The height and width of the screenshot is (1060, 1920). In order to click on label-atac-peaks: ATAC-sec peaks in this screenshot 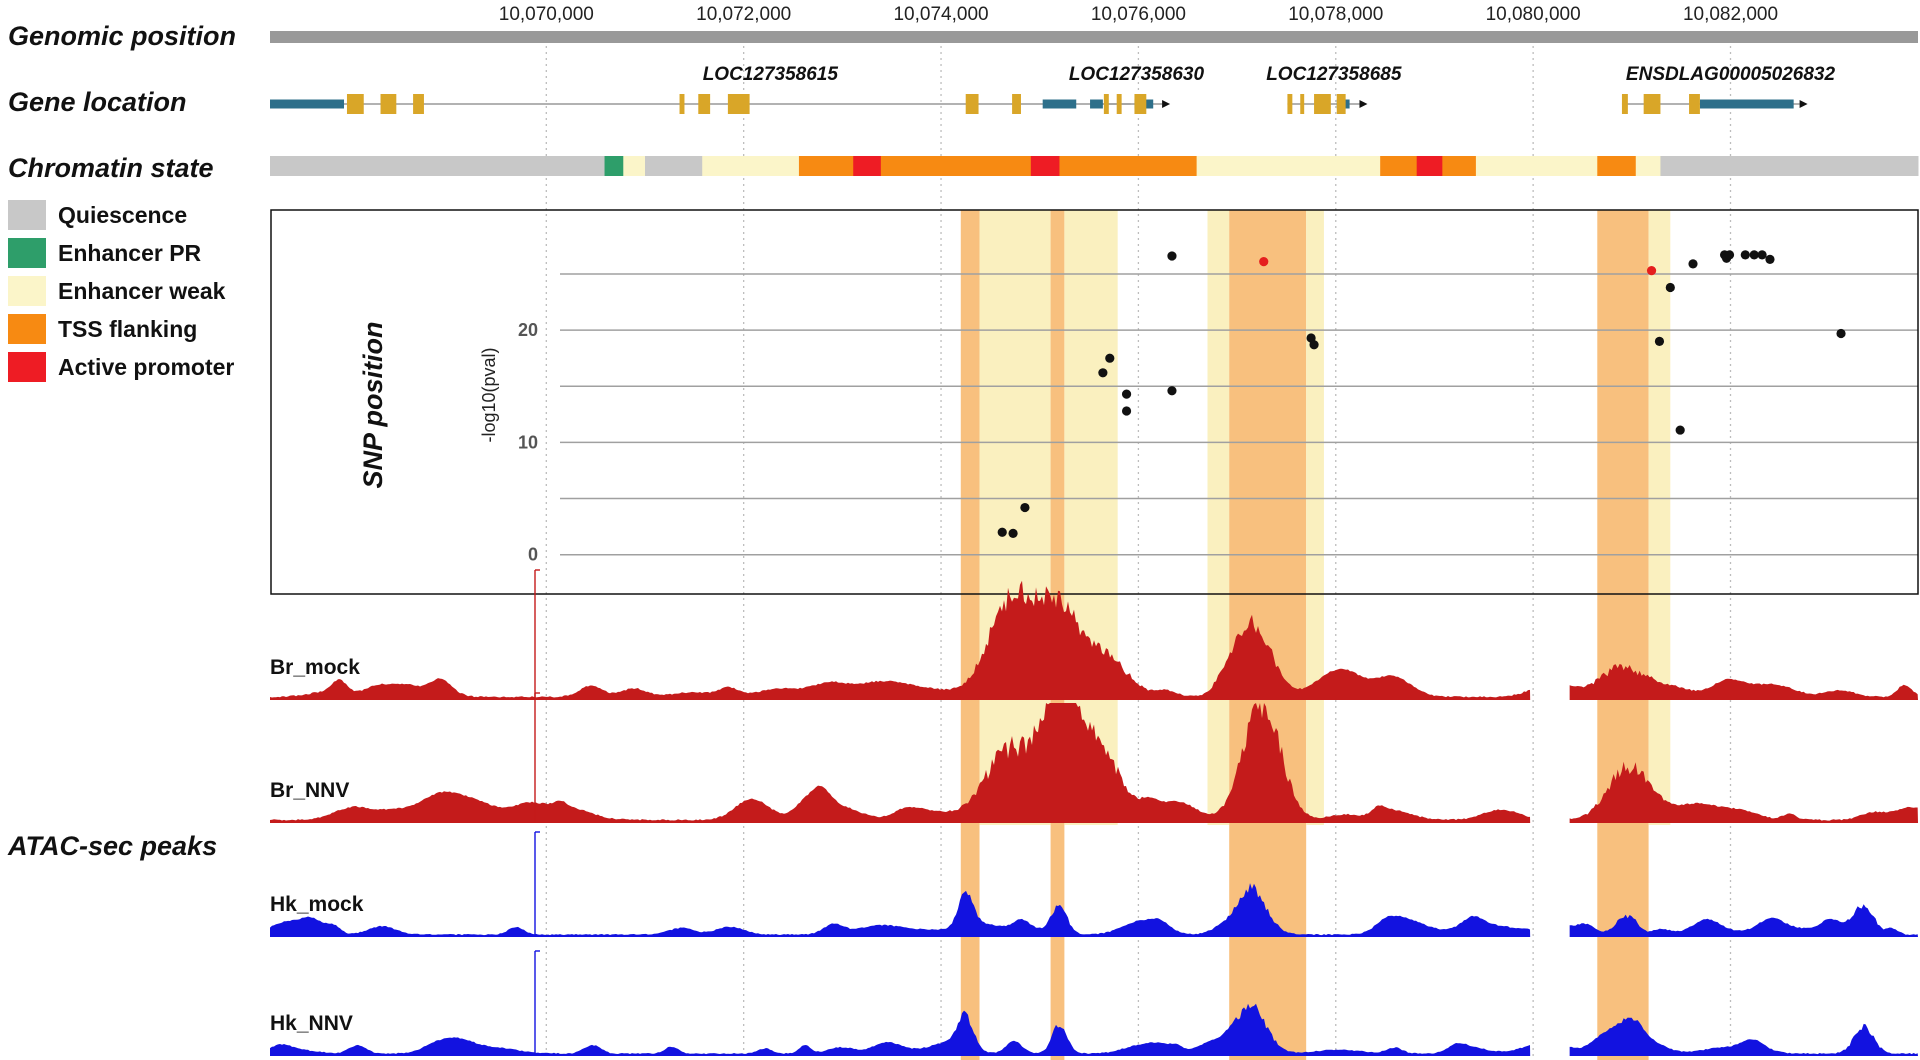, I will do `click(112, 846)`.